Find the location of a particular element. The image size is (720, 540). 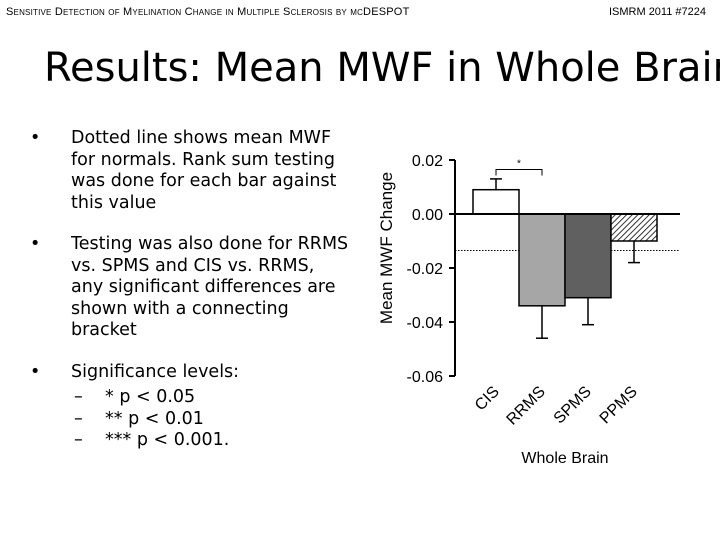

sub-bullet-item: – *** p < 0.001. is located at coordinates (190, 441).